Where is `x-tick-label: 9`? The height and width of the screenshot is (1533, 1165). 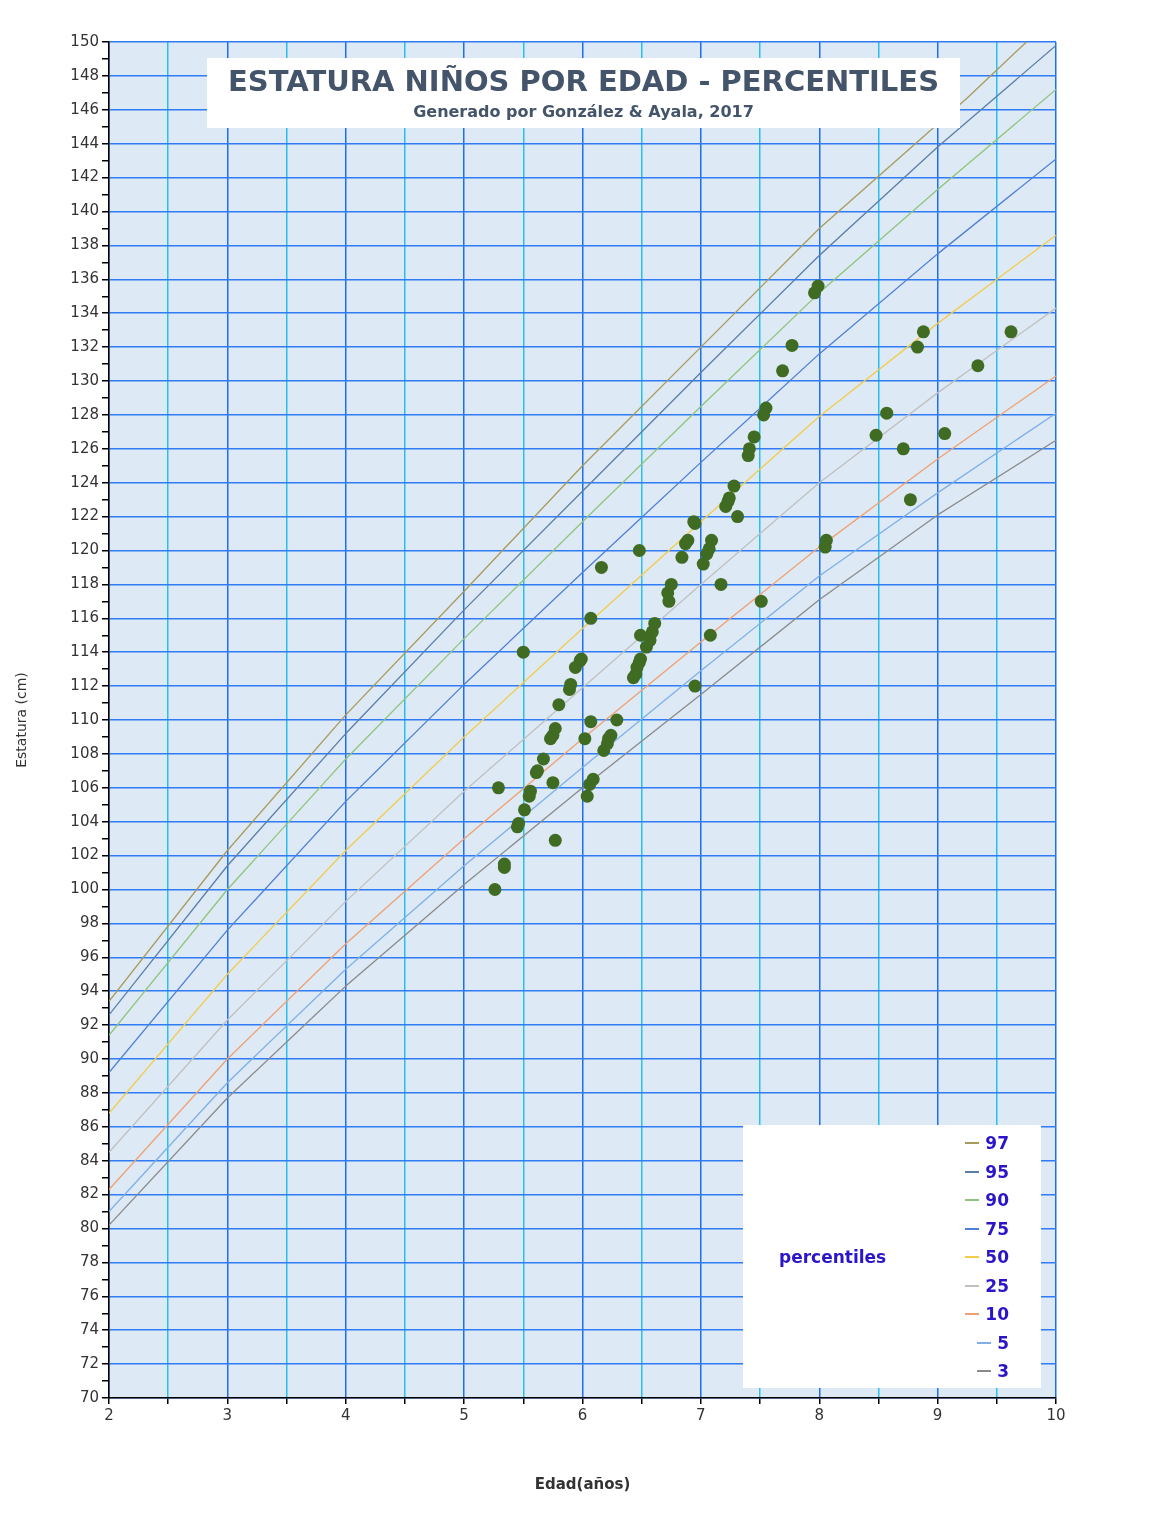
x-tick-label: 9 is located at coordinates (937, 1414).